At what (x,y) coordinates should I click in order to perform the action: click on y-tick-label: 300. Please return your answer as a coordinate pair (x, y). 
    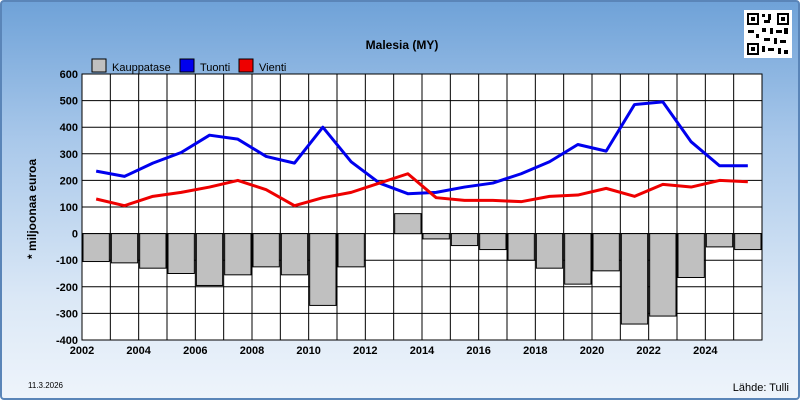
    Looking at the image, I should click on (69, 155).